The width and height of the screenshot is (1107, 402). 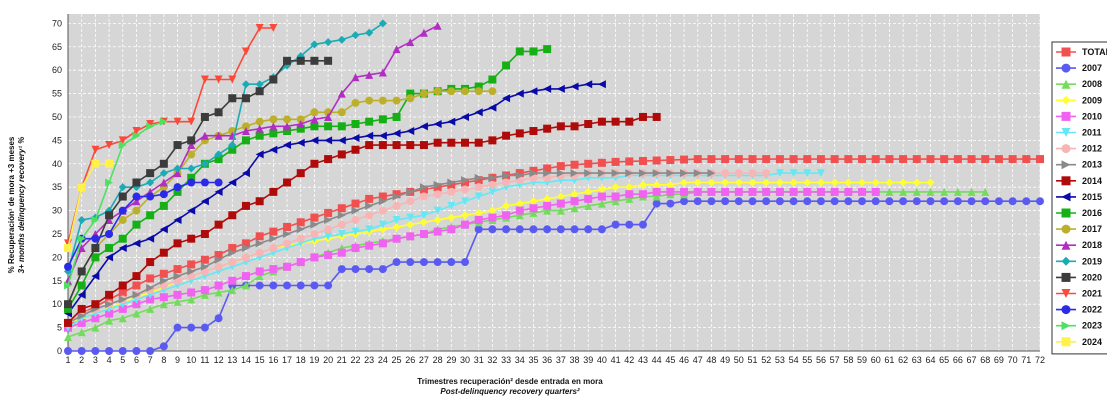 I want to click on legend-item-2021: 2021, so click(x=1079, y=294).